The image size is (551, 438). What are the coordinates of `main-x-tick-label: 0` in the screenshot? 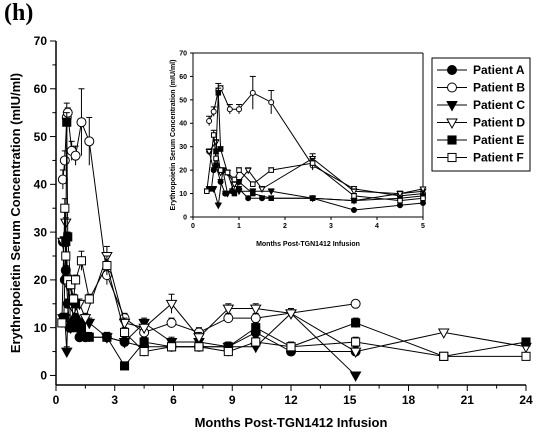 It's located at (56, 400).